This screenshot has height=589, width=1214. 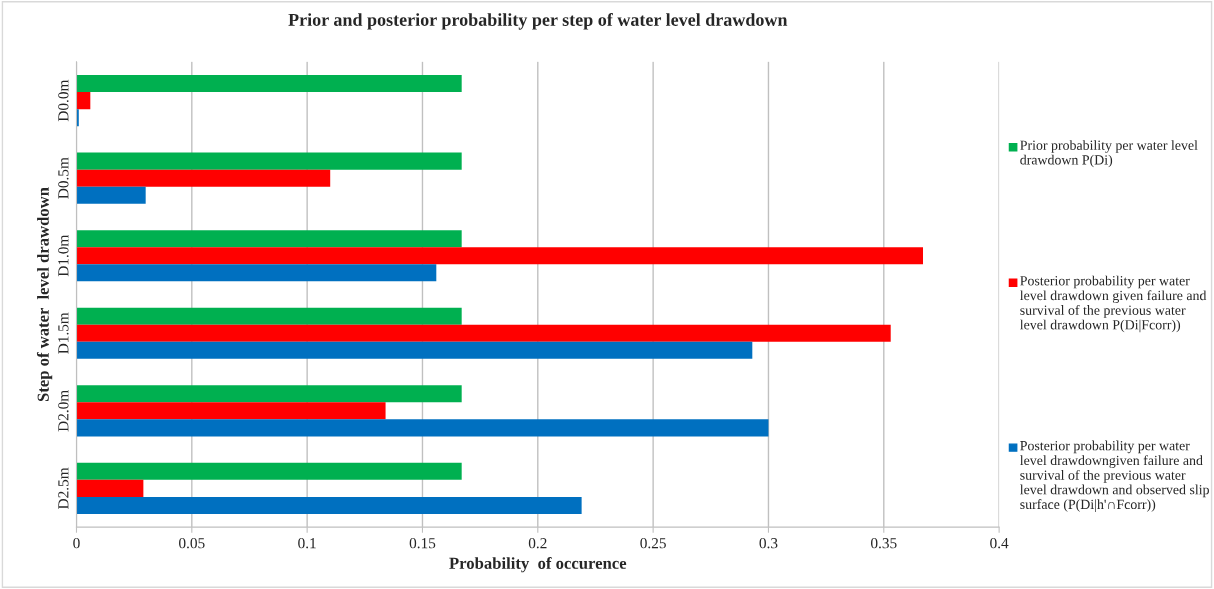 I want to click on legend-label: Prior probability per water level drawdown P(Di), so click(x=1109, y=154).